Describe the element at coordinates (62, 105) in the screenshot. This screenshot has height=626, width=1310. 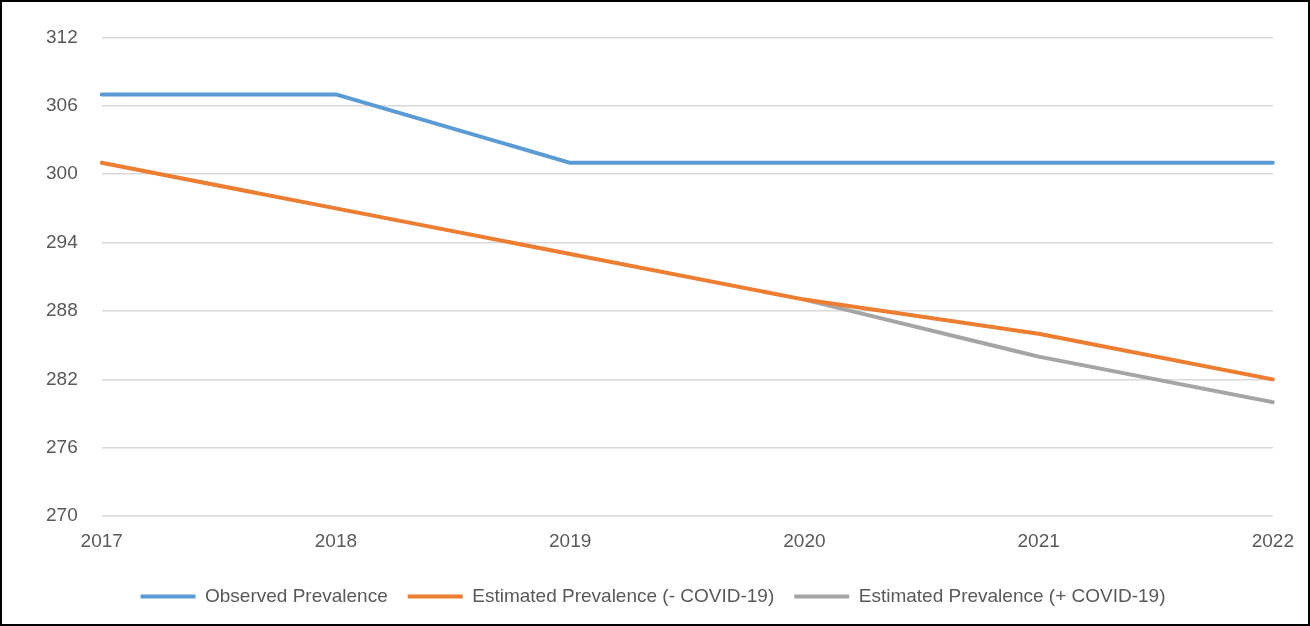
I see `y-tick-label: 306` at that location.